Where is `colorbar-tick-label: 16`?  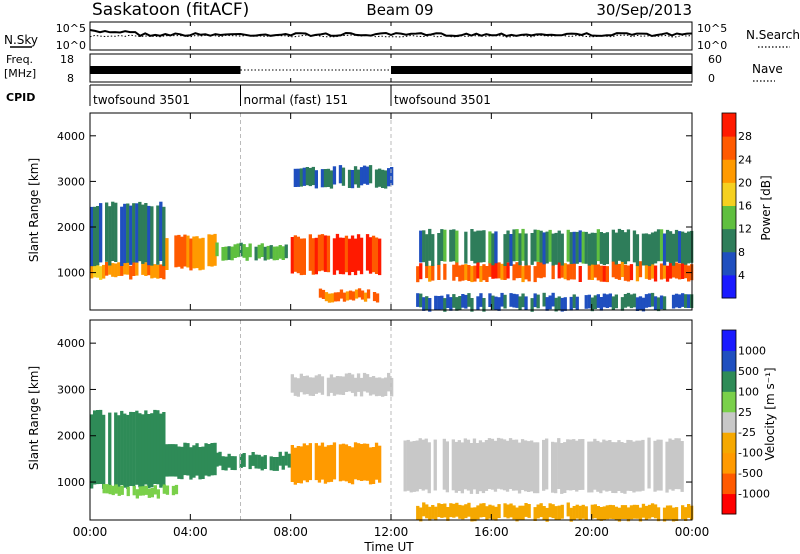 colorbar-tick-label: 16 is located at coordinates (745, 206).